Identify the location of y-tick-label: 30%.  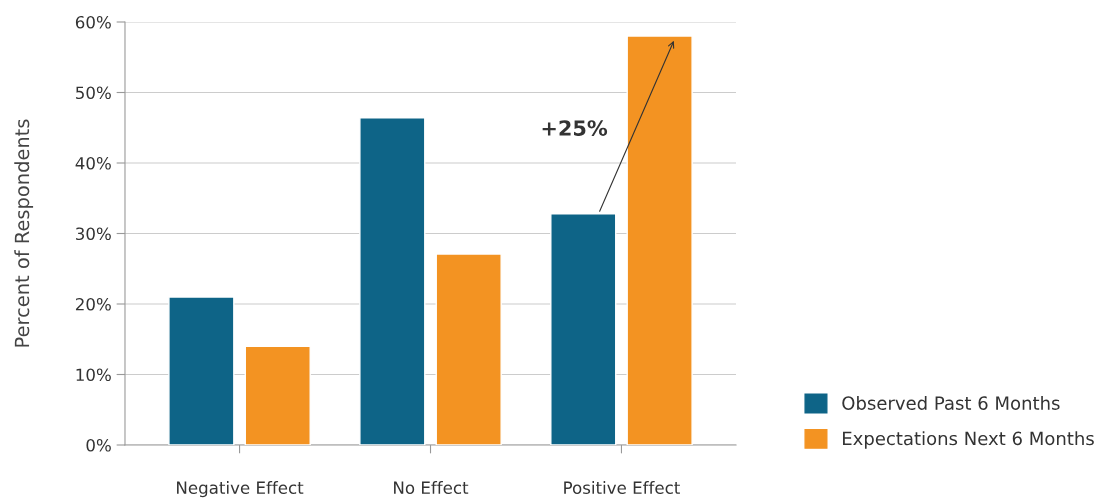
(93, 234).